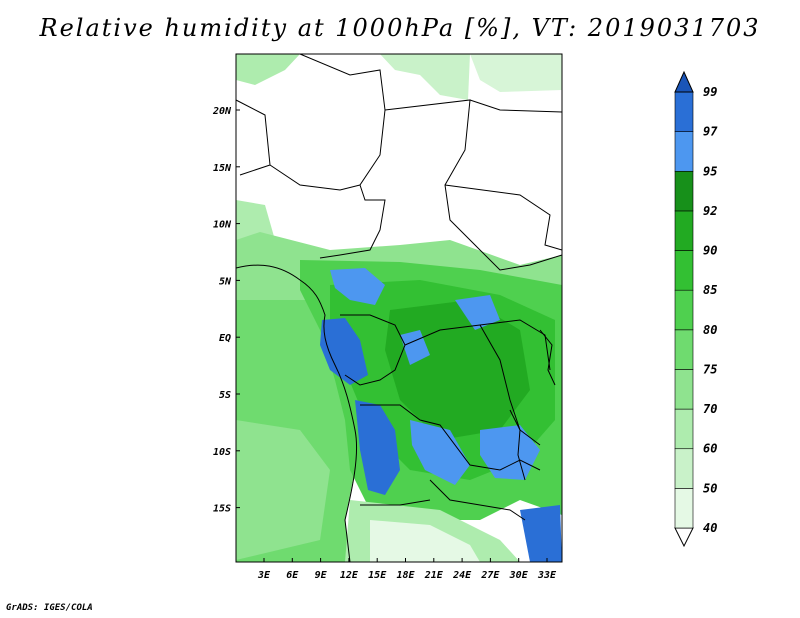  I want to click on lon-label: 3E, so click(264, 575).